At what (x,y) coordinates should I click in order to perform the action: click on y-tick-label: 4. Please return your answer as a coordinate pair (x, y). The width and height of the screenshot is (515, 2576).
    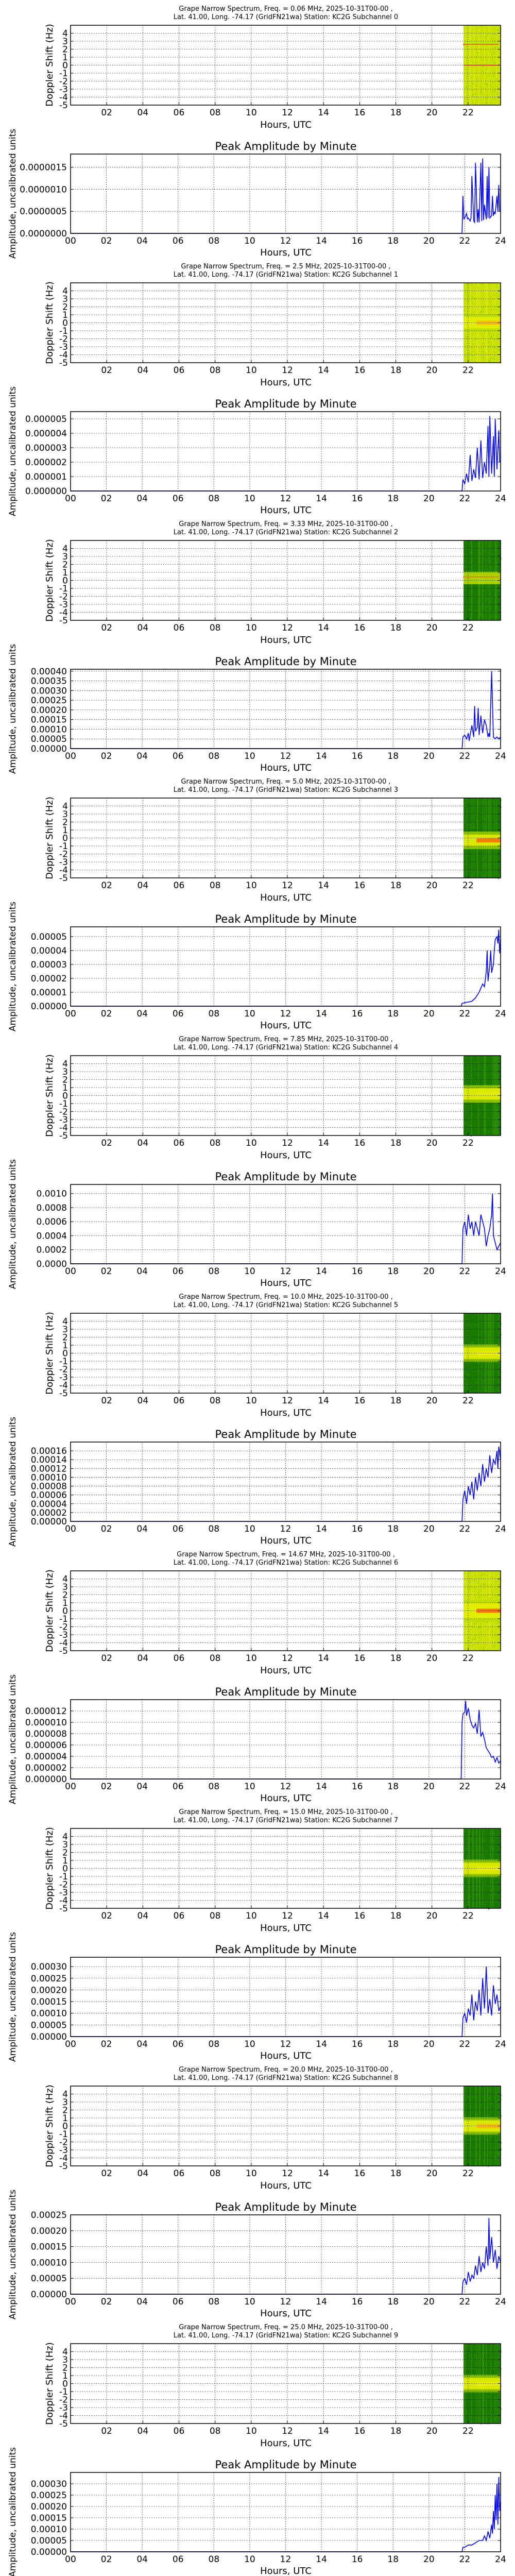
    Looking at the image, I should click on (65, 1322).